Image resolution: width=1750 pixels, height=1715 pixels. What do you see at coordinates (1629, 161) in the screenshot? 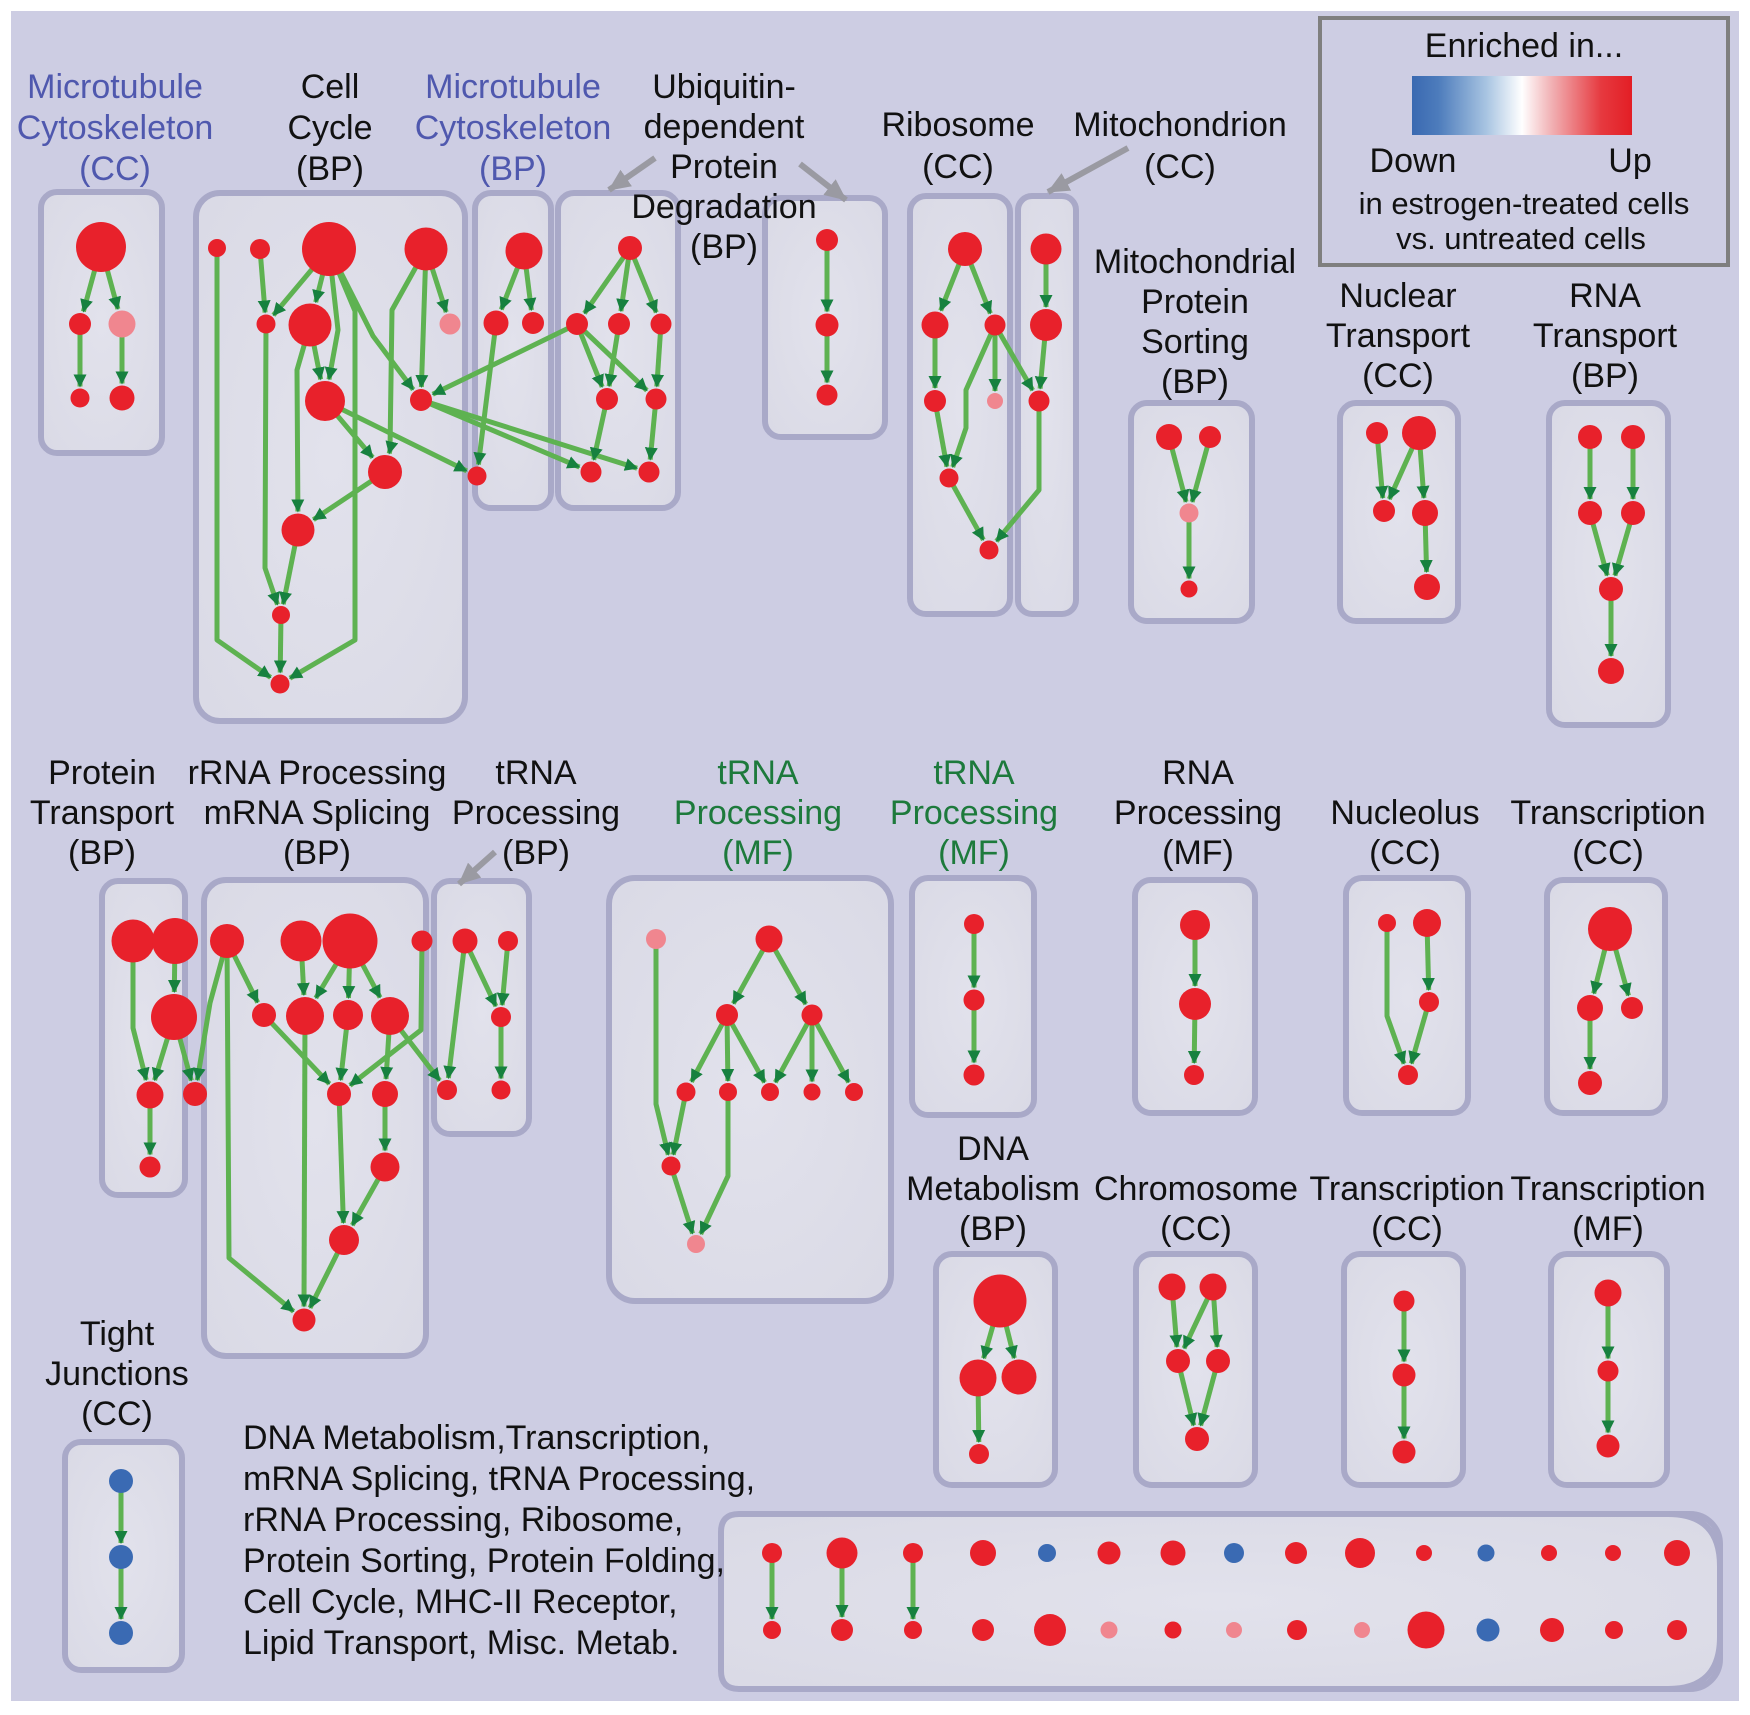
I see `svg-text: Up` at bounding box center [1629, 161].